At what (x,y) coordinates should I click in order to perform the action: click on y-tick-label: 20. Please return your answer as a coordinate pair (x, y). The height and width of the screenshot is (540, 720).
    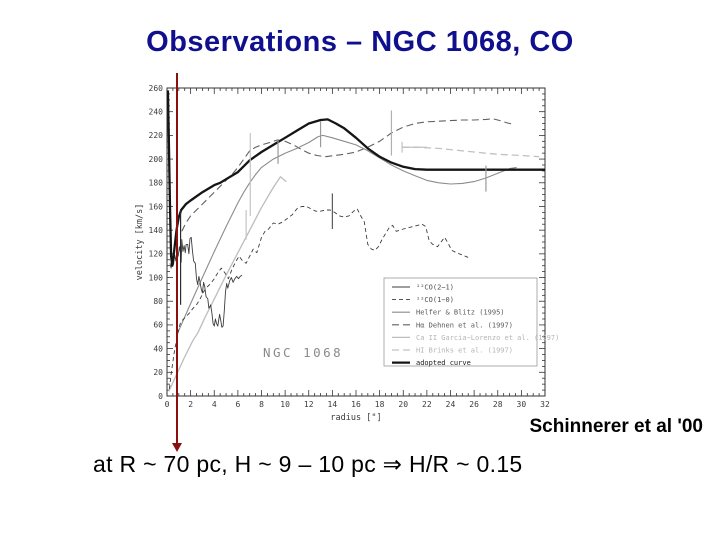
    Looking at the image, I should click on (158, 372).